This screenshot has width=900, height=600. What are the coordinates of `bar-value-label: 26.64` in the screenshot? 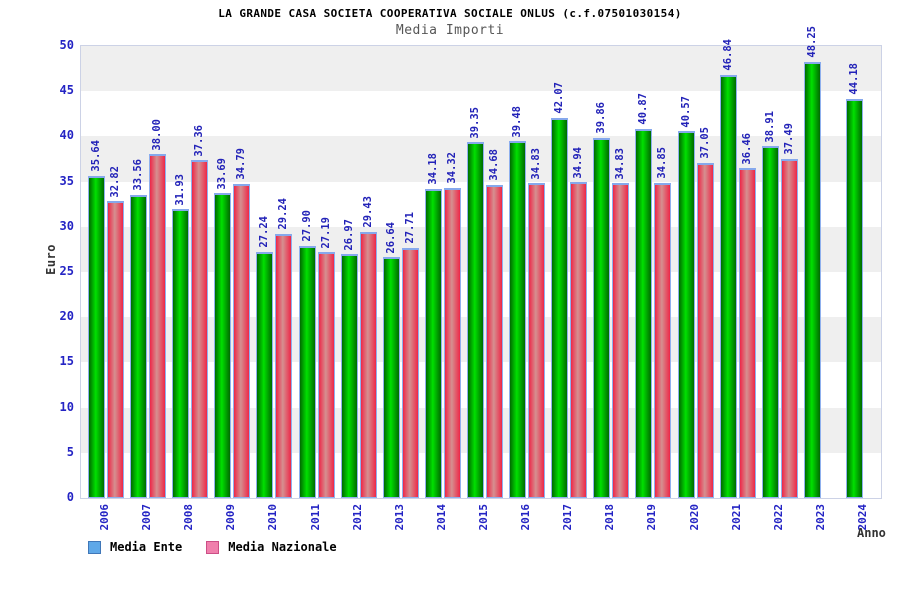 It's located at (390, 237).